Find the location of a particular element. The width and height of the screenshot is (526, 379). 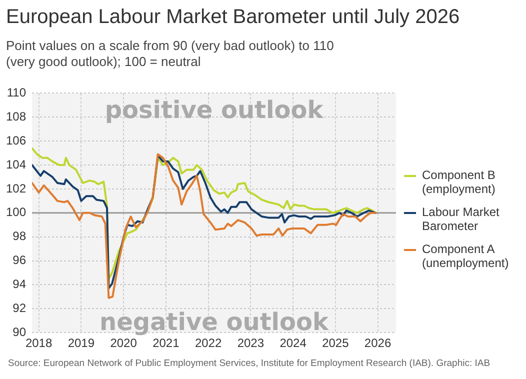

annotation: positive outlook is located at coordinates (214, 110).